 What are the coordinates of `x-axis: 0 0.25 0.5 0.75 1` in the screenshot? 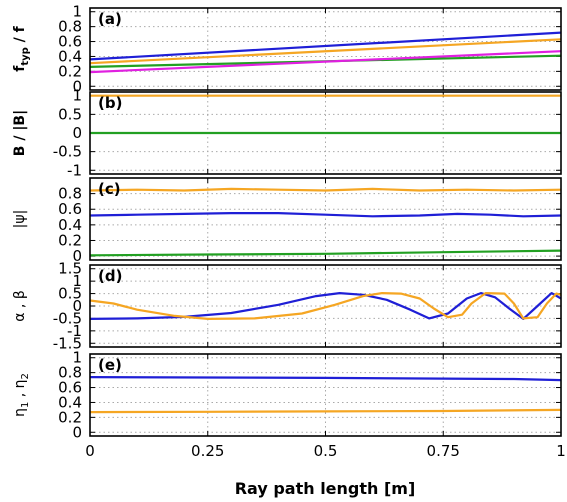 It's located at (325, 451).